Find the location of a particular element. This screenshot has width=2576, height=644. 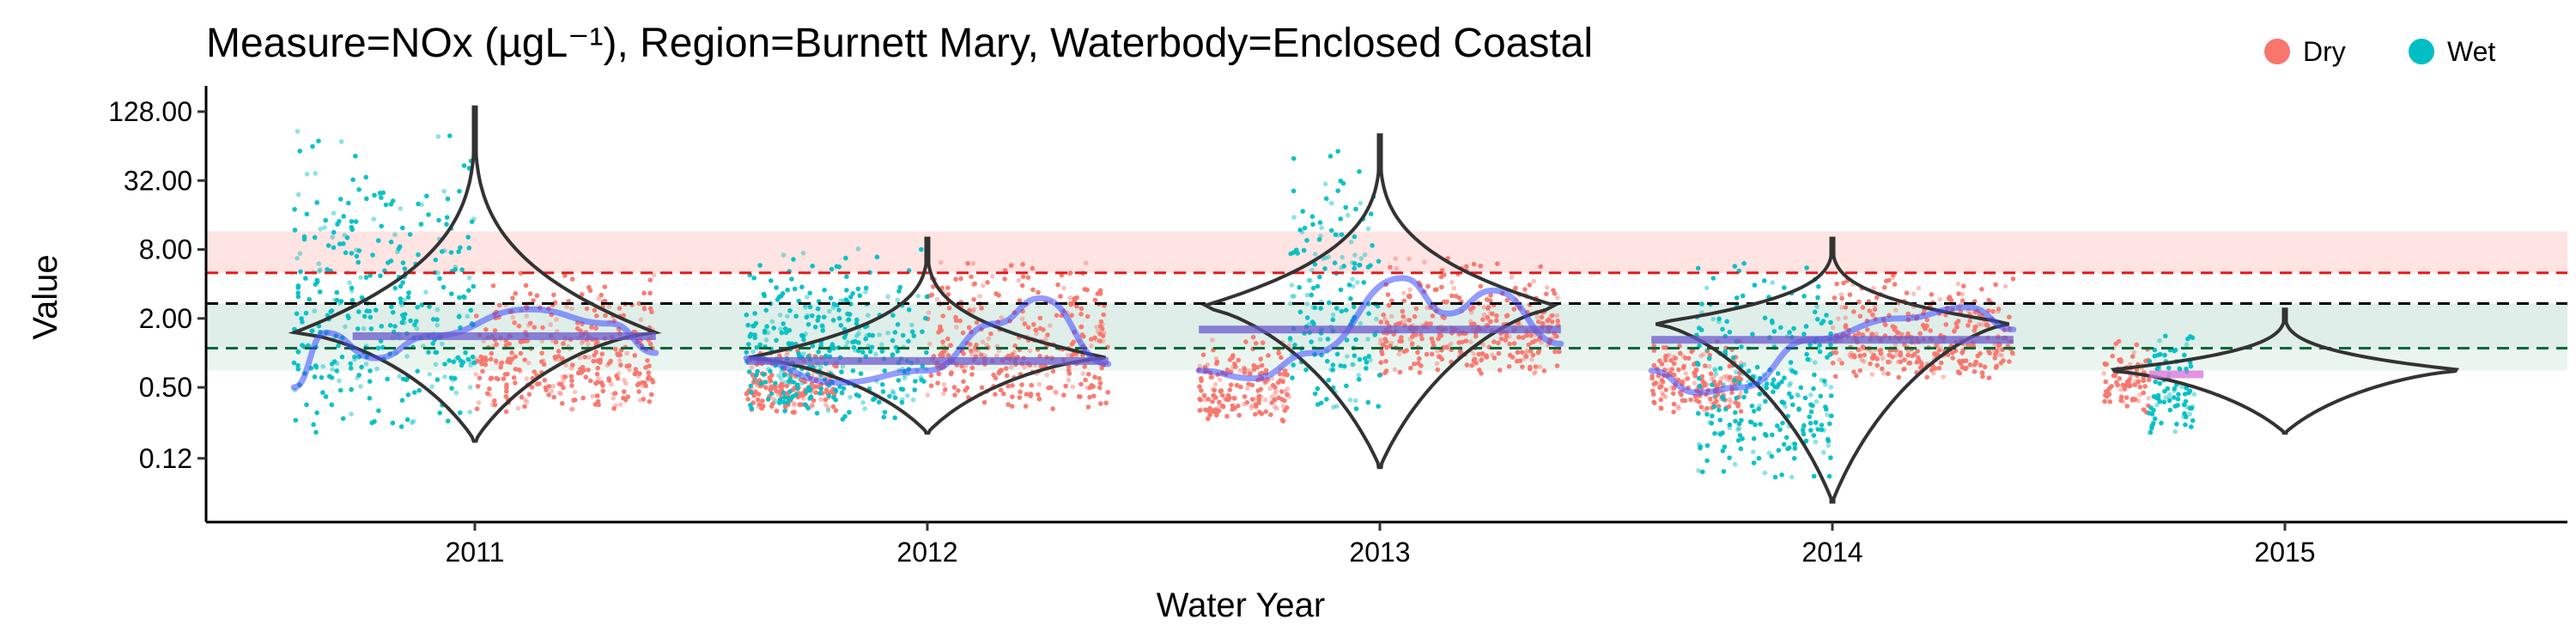

y-tick-label: 32.00 is located at coordinates (158, 180).